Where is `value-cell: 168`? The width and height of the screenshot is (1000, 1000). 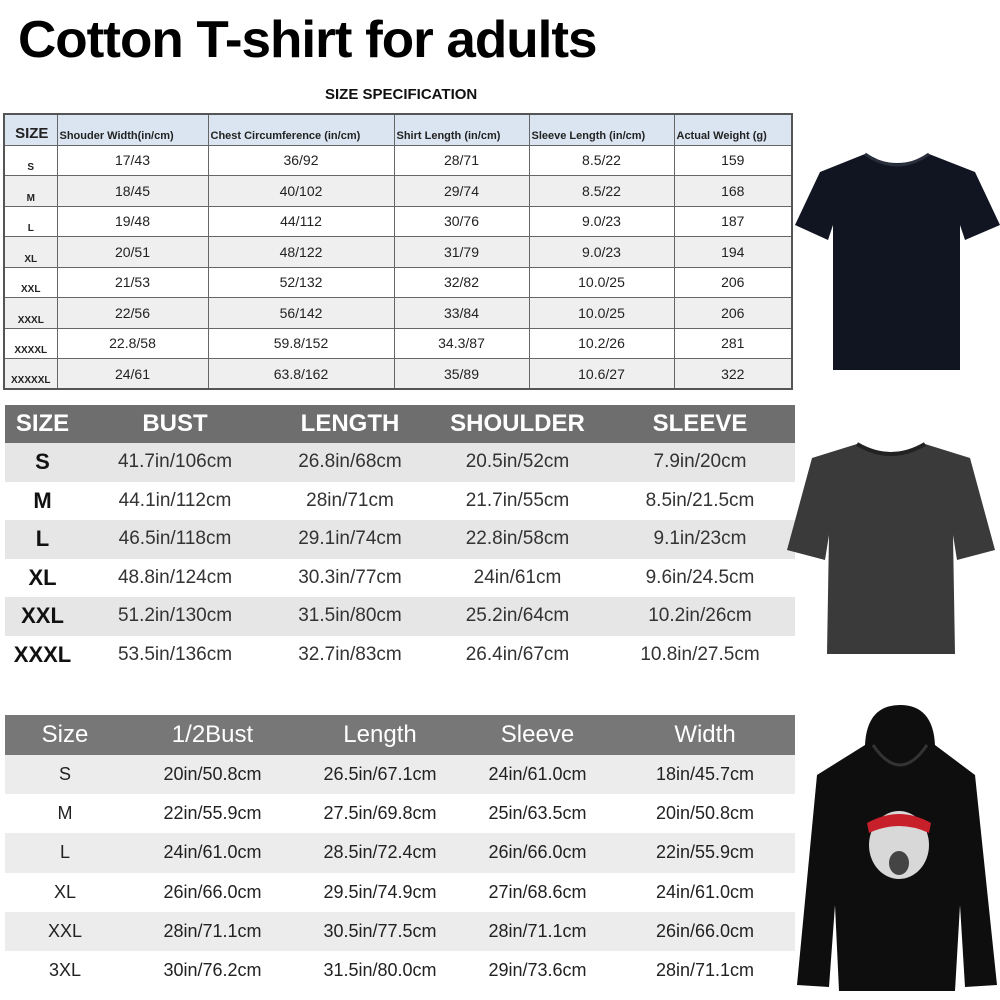
value-cell: 168 is located at coordinates (733, 191).